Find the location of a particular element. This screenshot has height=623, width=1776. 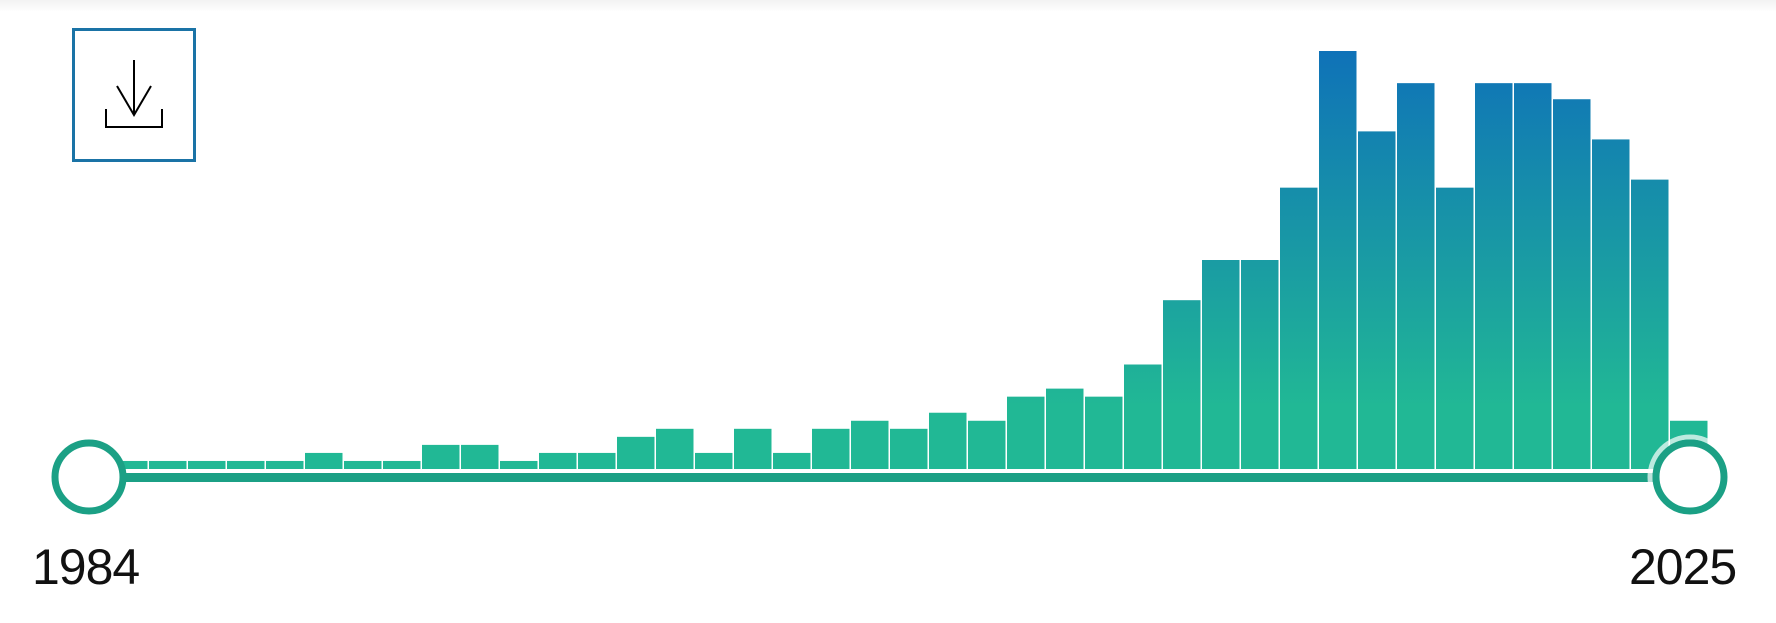

bar-1988 is located at coordinates (285, 464).